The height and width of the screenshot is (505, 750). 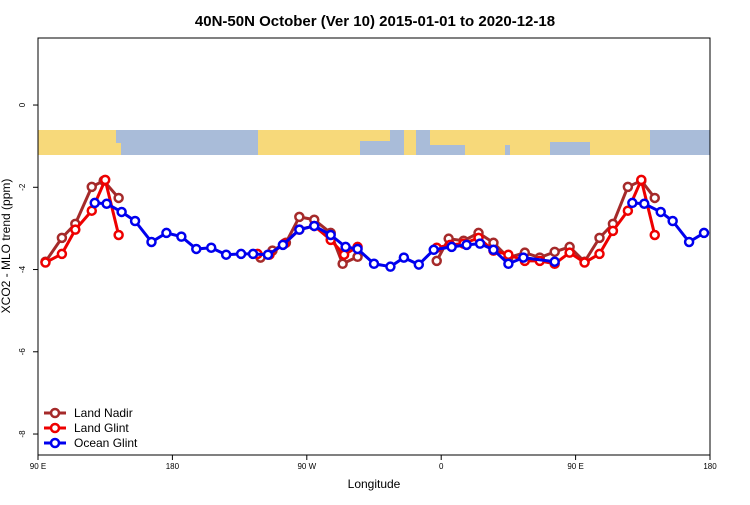 I want to click on y-tick-label: -6, so click(x=22, y=352).